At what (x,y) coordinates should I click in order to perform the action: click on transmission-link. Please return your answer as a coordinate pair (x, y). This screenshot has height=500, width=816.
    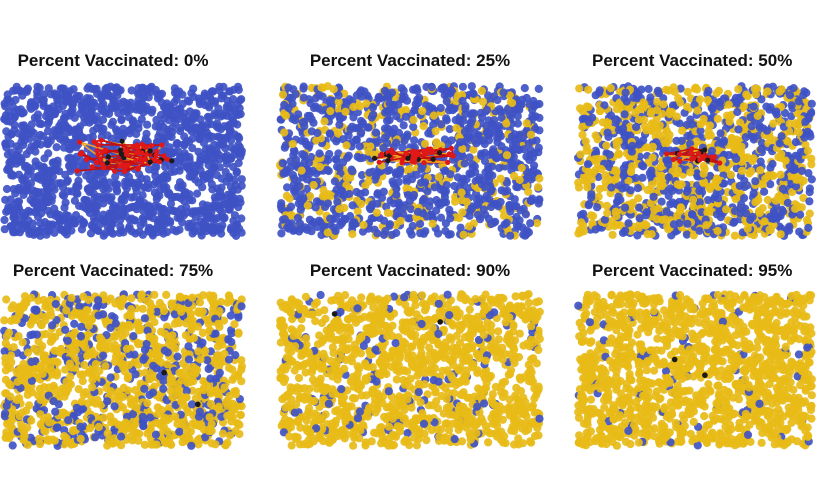
    Looking at the image, I should click on (108, 169).